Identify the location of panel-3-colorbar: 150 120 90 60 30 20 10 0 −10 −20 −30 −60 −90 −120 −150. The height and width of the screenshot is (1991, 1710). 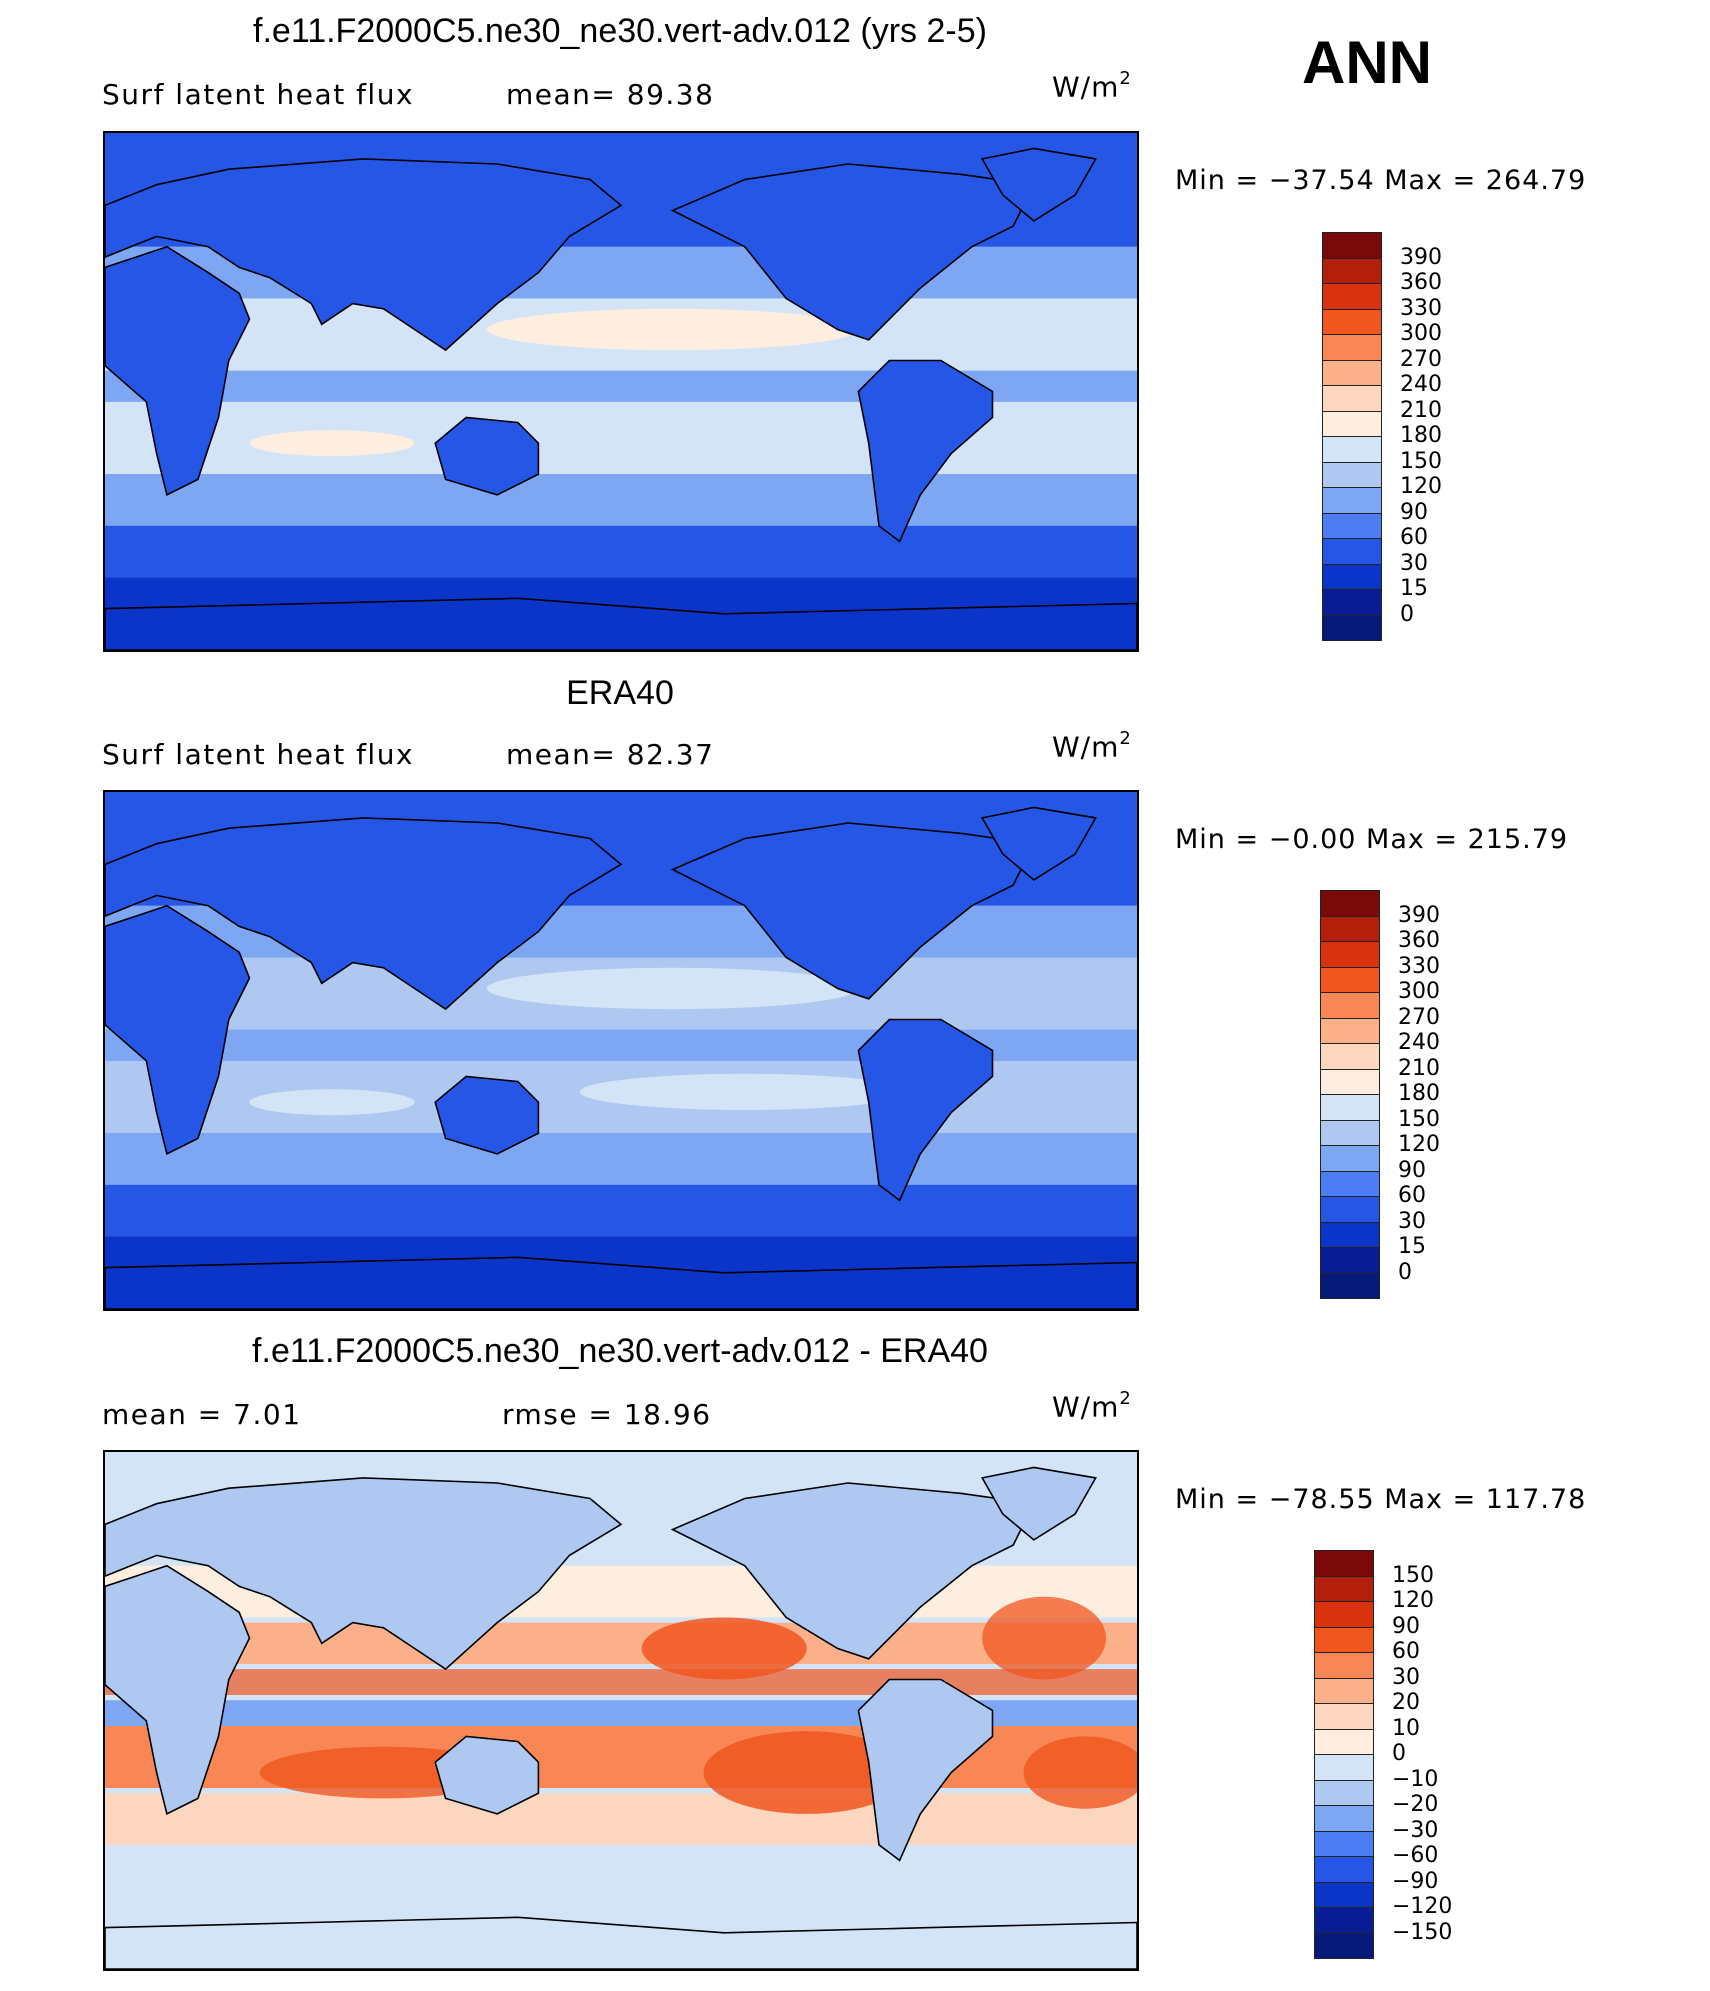
(1384, 1754).